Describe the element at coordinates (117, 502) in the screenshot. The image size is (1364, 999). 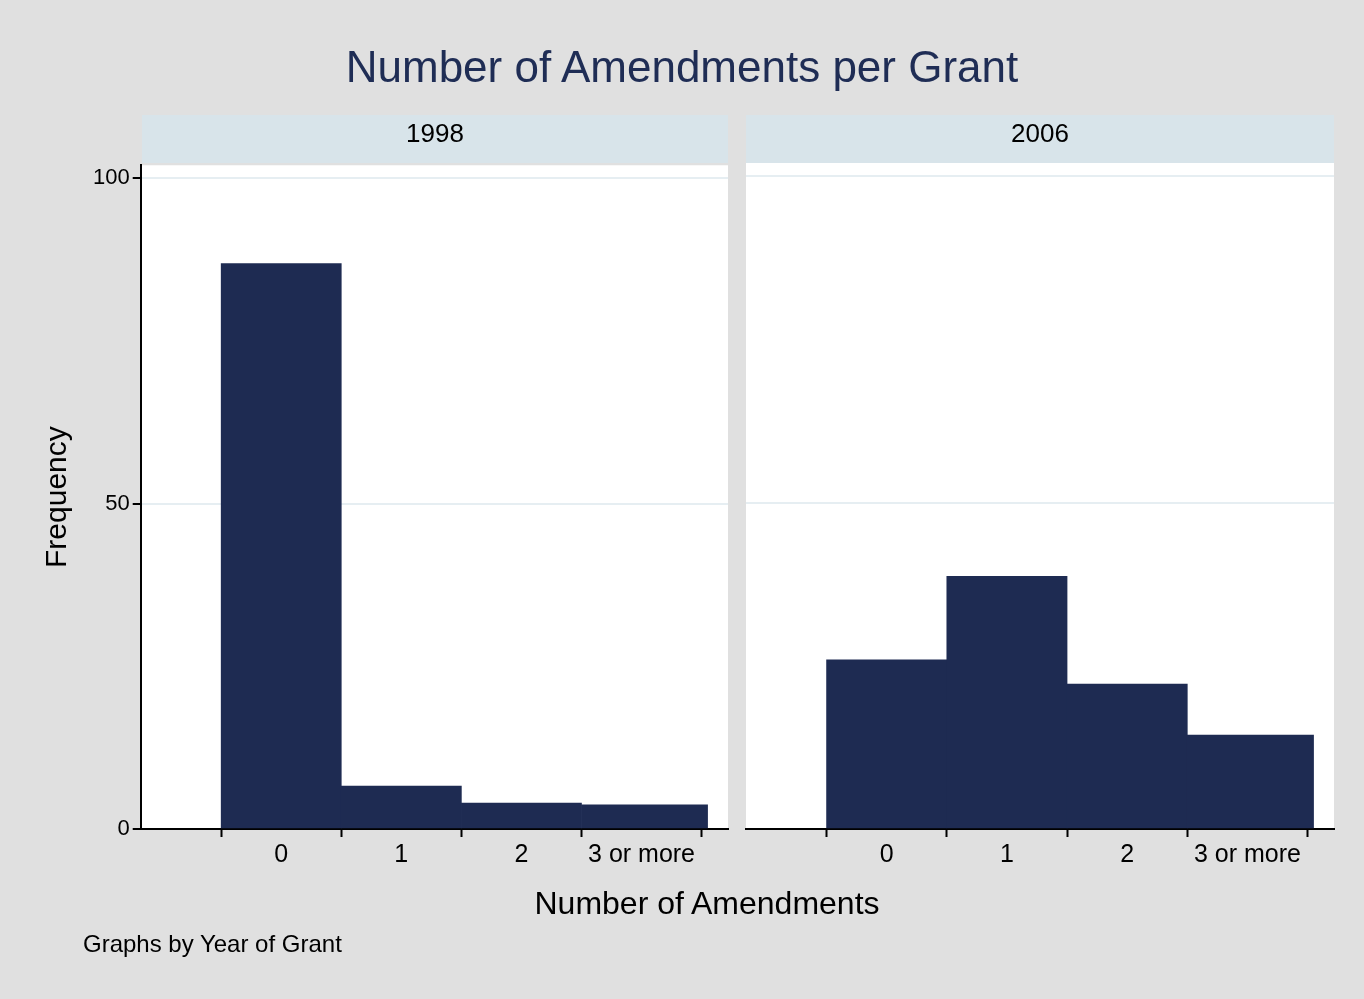
I see `y-tick-label: 50` at that location.